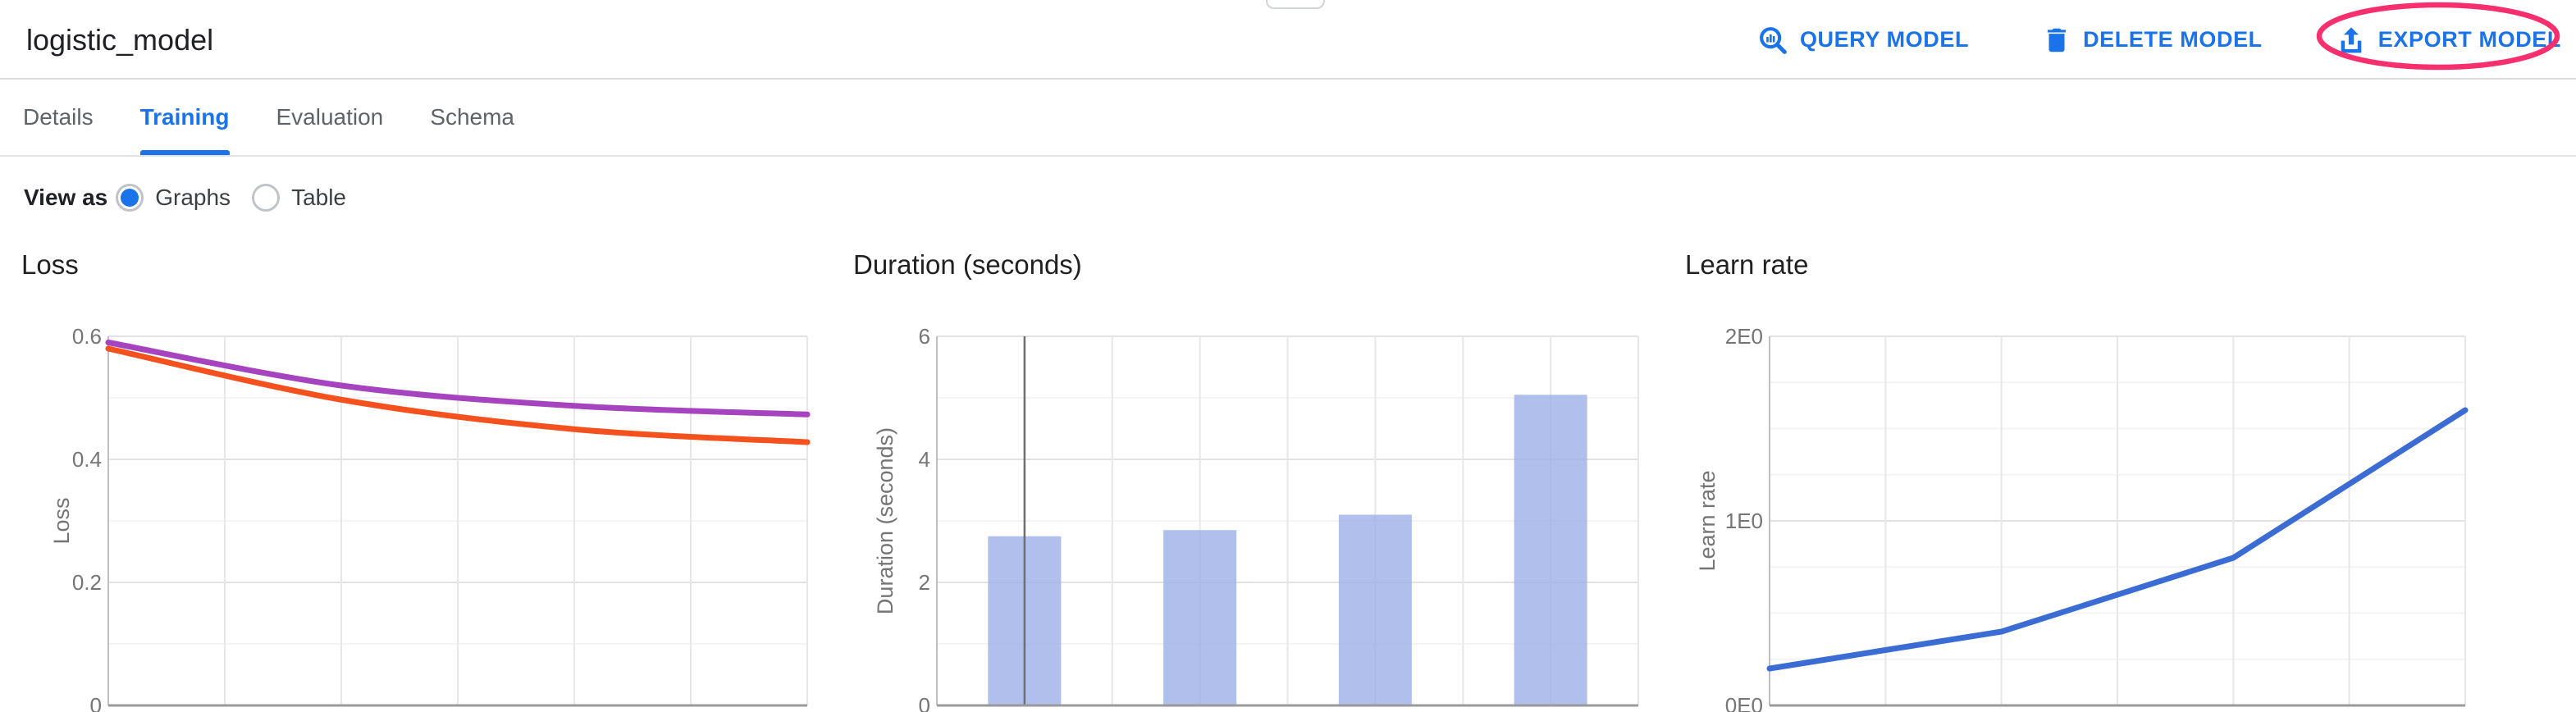 The image size is (2576, 712). I want to click on header-action-bar: QUERY MODEL DELETE MODEL EXPORT MODEL, so click(2159, 40).